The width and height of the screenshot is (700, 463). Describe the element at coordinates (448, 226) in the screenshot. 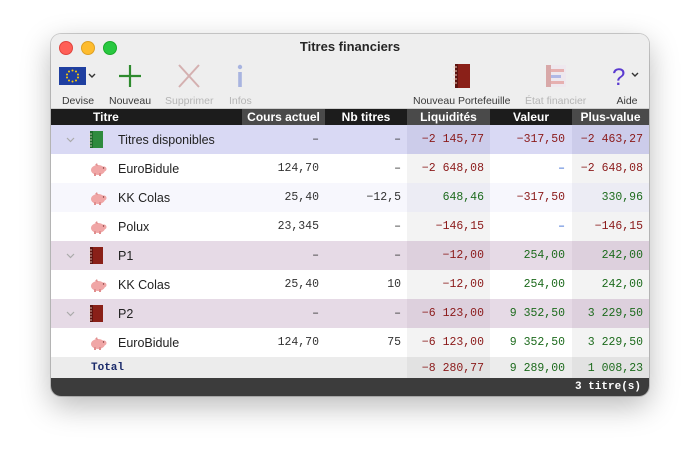

I see `liquidites-cell: −146,15` at that location.